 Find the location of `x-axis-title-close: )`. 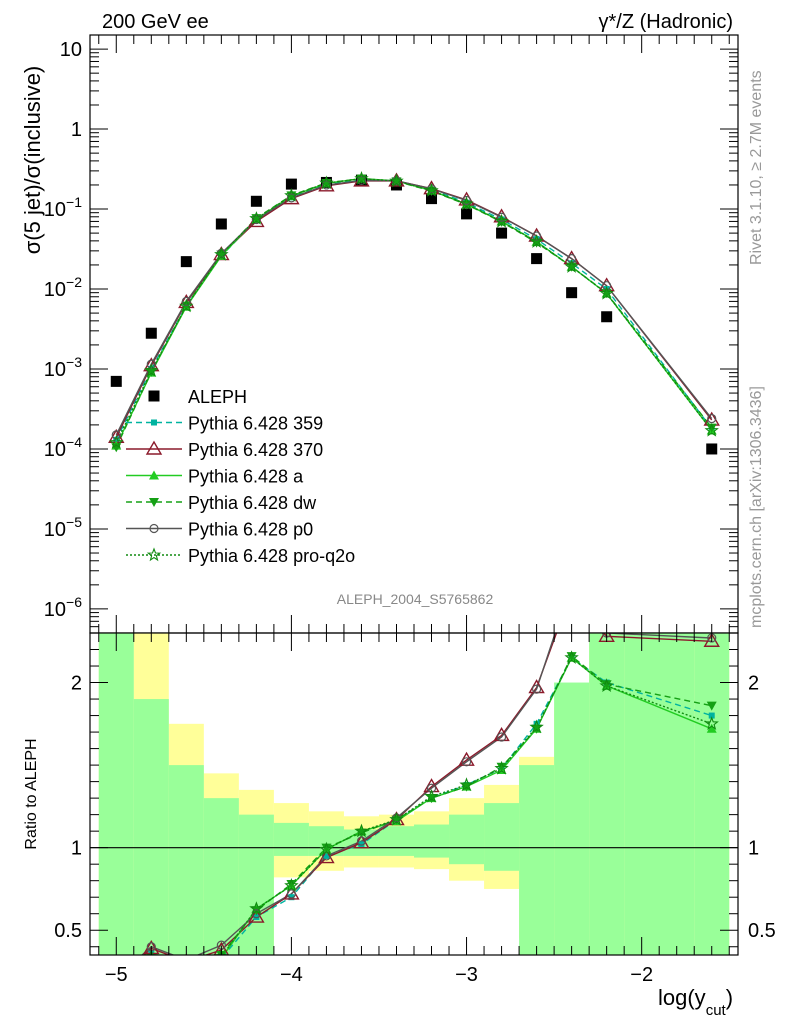

x-axis-title-close: ) is located at coordinates (729, 997).